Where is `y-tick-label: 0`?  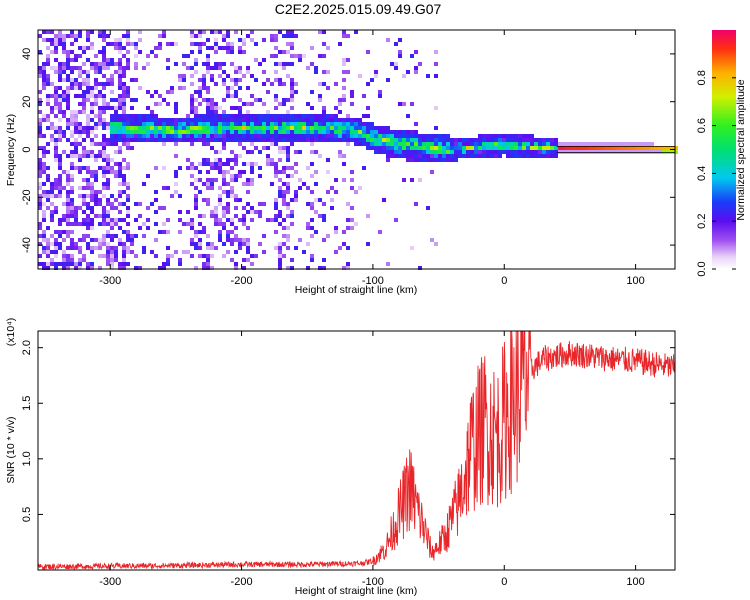
y-tick-label: 0 is located at coordinates (27, 149).